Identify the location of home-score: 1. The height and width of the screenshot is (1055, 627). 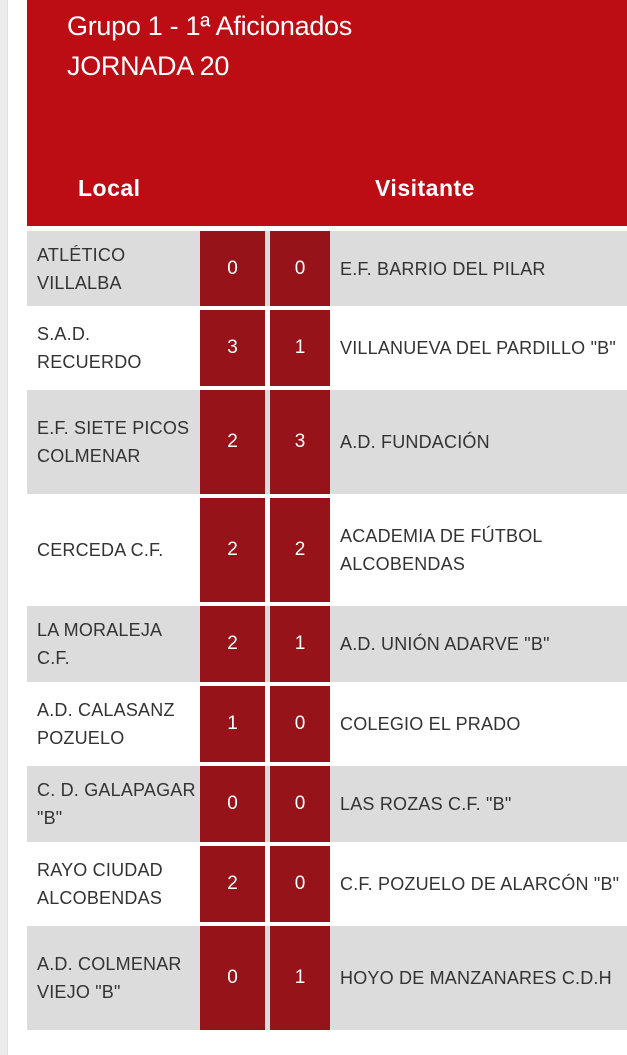
(232, 724).